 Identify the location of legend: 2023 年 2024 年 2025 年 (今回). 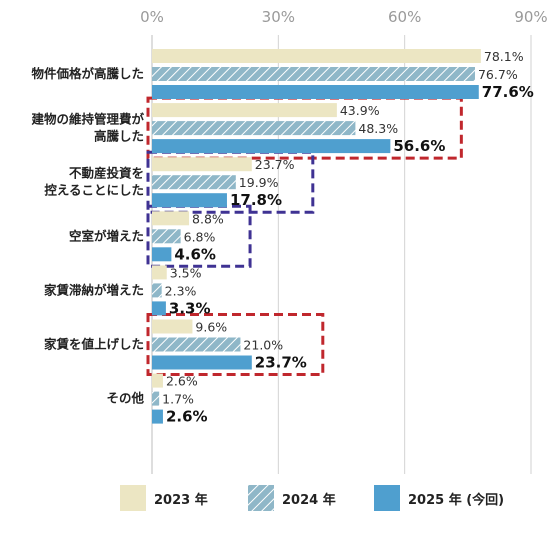
(312, 498).